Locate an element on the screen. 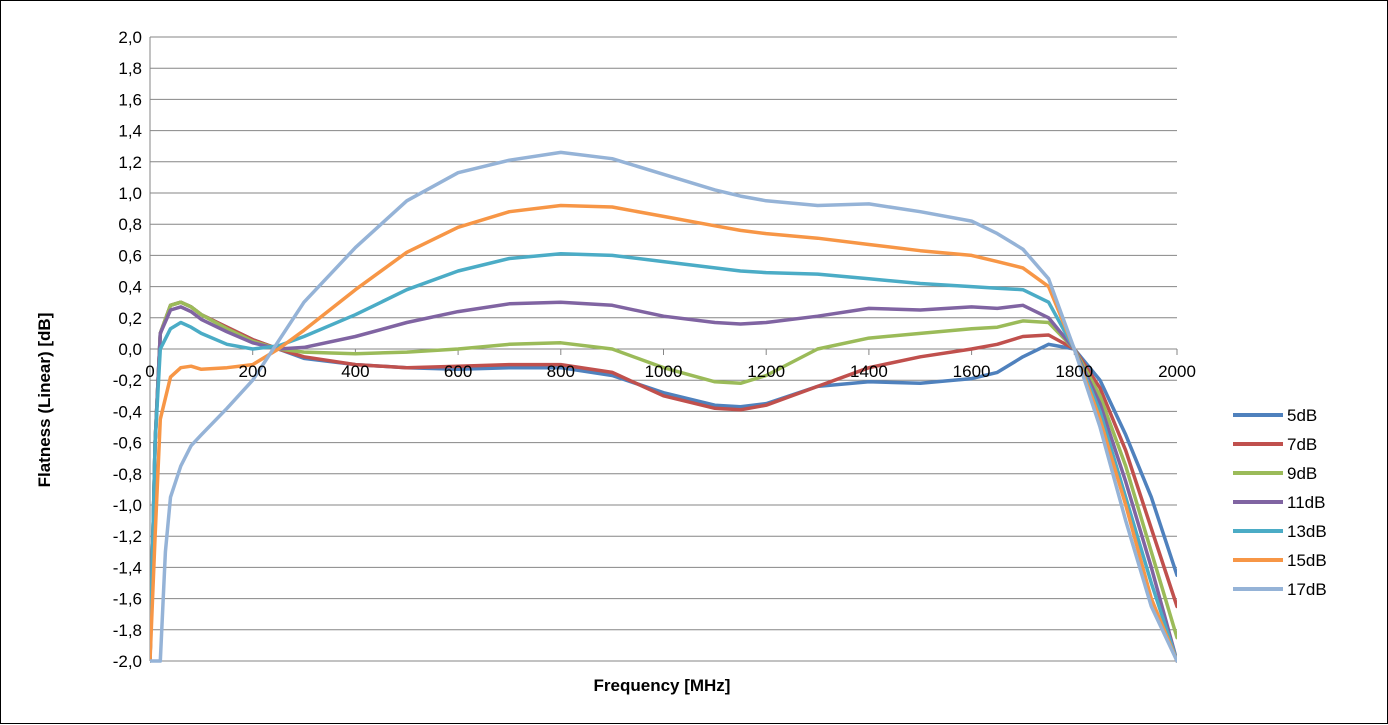  y-tick-label: 0,2 is located at coordinates (130, 318).